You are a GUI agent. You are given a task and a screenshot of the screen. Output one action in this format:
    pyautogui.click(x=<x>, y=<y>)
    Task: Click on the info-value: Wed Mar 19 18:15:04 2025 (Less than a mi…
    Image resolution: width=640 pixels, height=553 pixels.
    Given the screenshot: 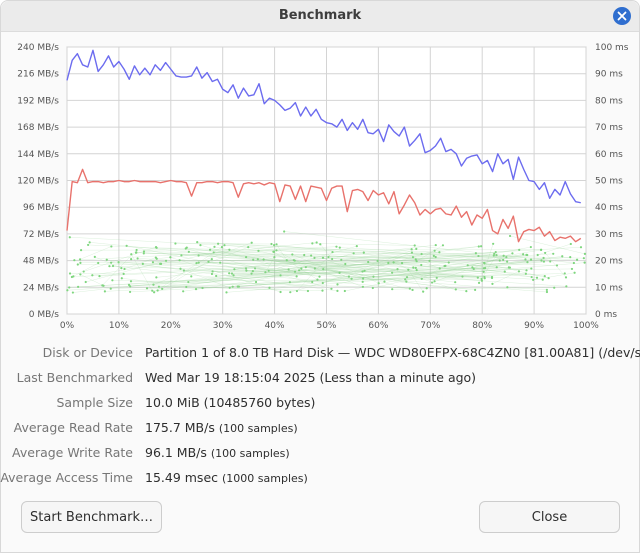 What is the action you would take?
    pyautogui.click(x=311, y=377)
    